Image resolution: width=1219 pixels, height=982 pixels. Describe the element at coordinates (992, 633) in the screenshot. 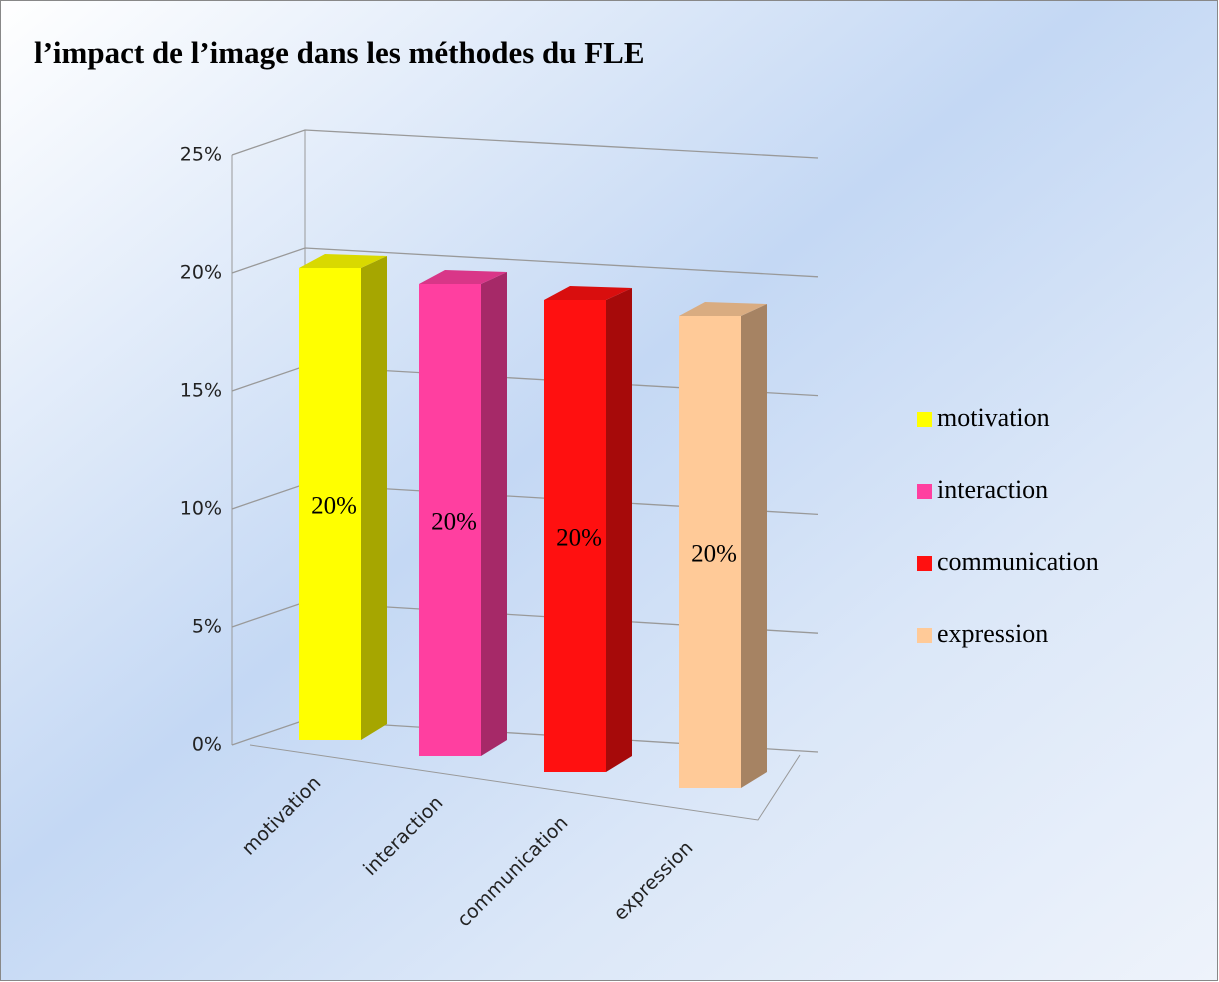

I see `legend-label: expression` at that location.